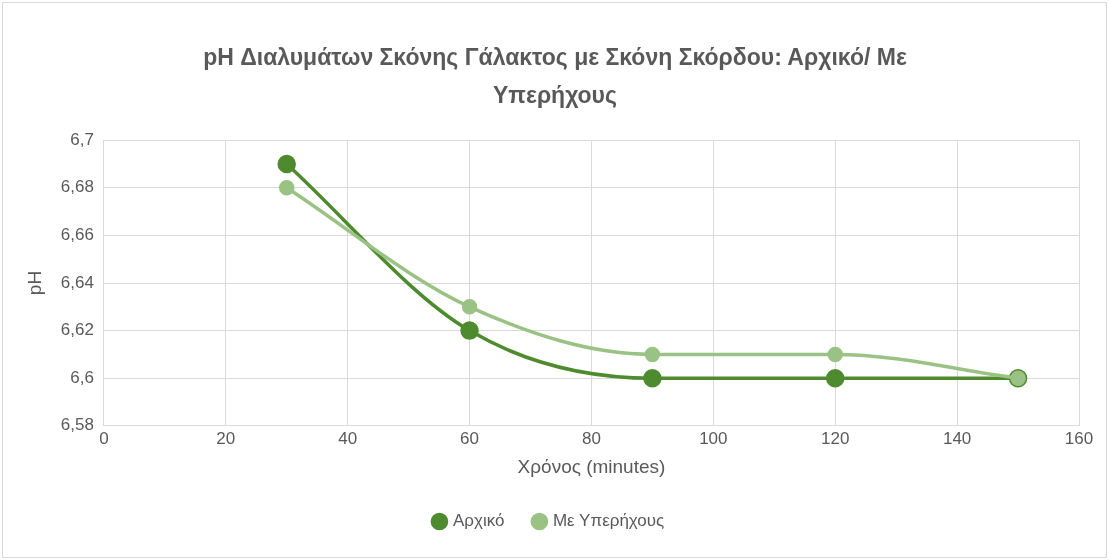 The image size is (1109, 560). What do you see at coordinates (591, 466) in the screenshot?
I see `x-axis-title: Χρόνος (minutes)` at bounding box center [591, 466].